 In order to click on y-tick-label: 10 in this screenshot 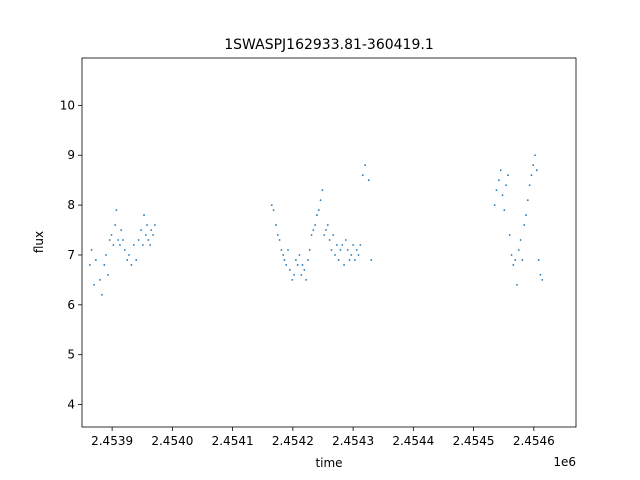, I will do `click(67, 105)`.